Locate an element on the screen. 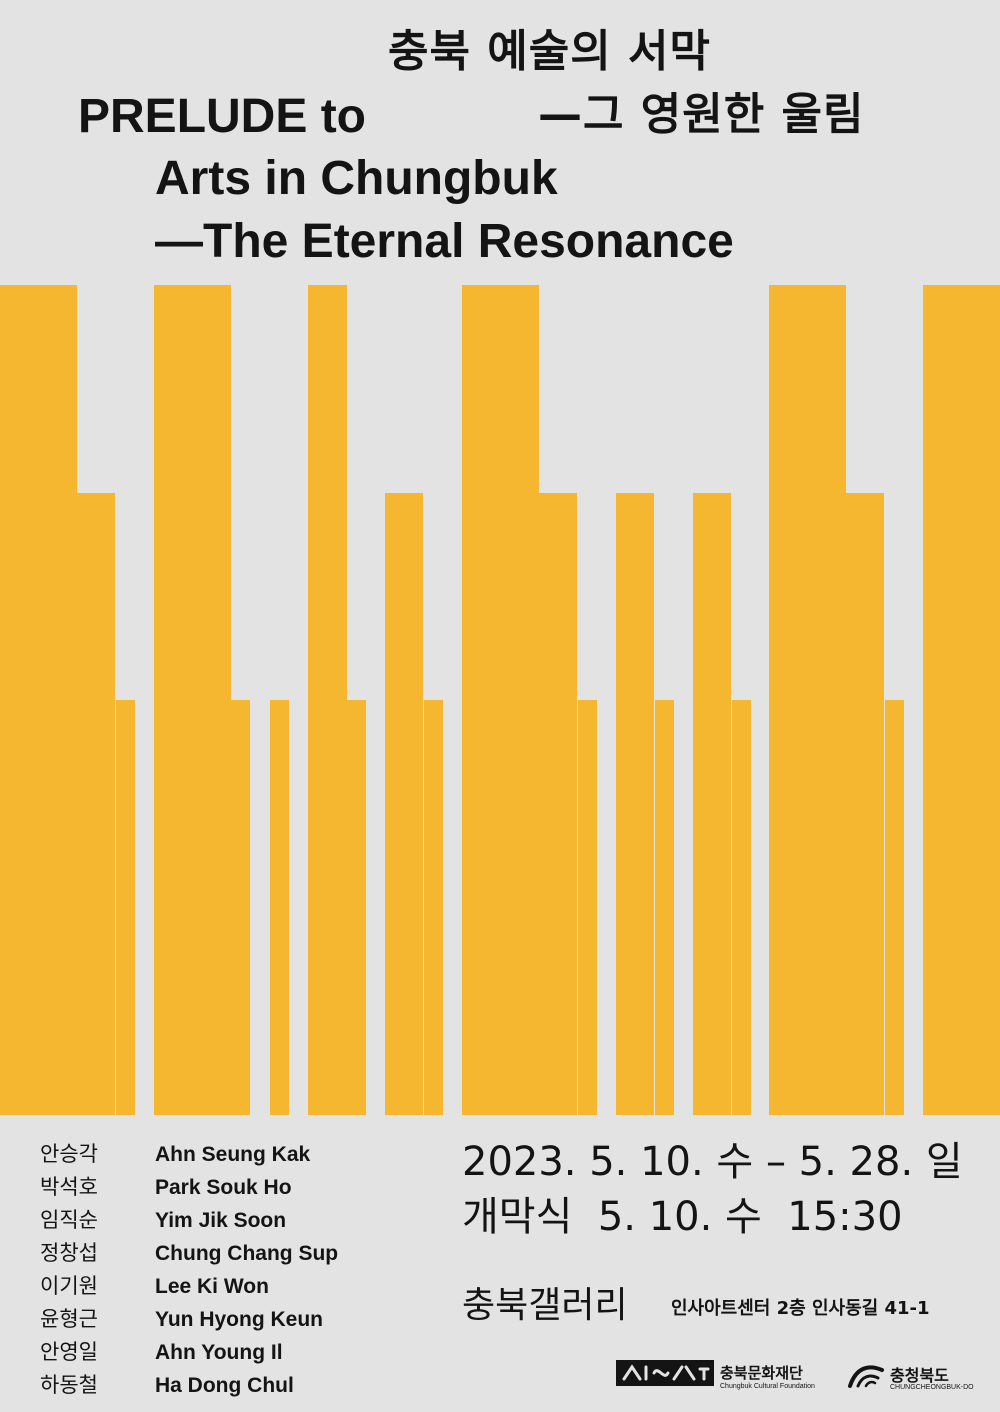 The image size is (1000, 1412). province-name-ko: 충청북도 is located at coordinates (919, 1375).